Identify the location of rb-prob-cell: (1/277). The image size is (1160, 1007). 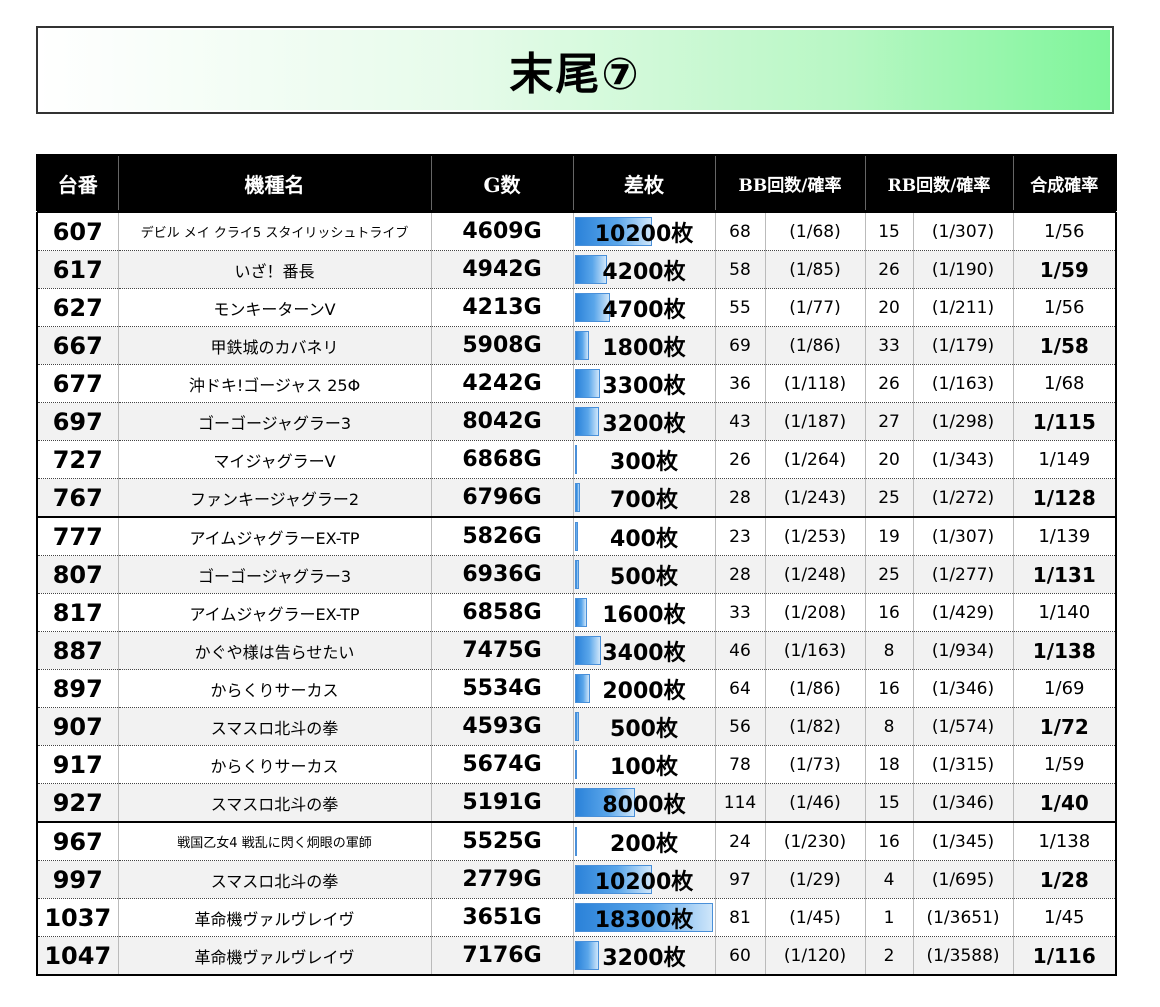
(963, 574).